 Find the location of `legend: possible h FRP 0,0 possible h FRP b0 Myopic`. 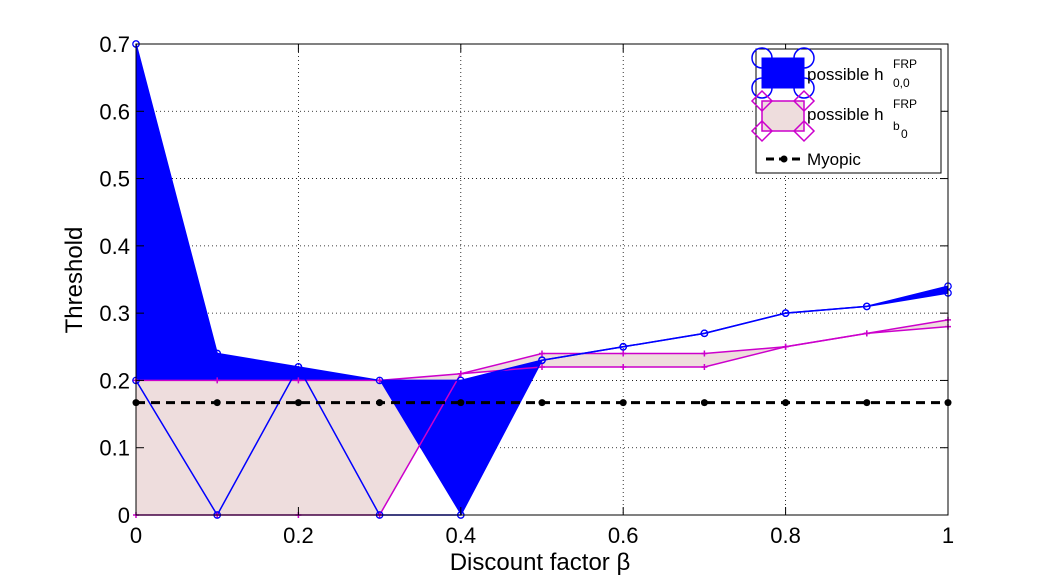

legend: possible h FRP 0,0 possible h FRP b0 Myopic is located at coordinates (846, 110).